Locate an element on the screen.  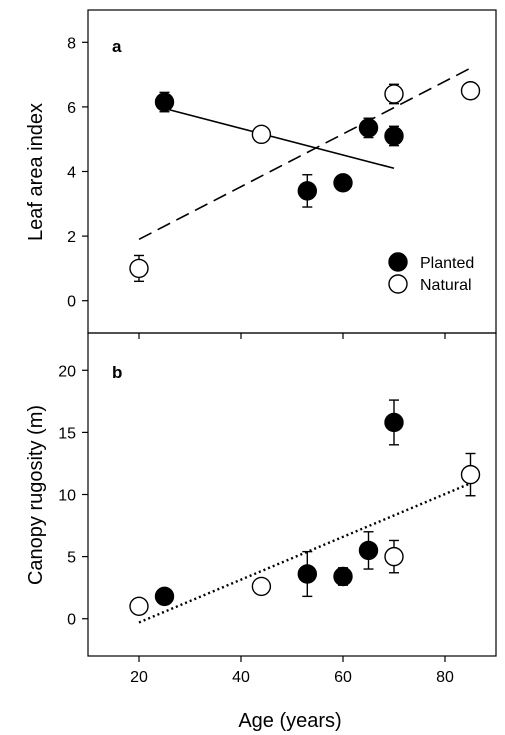
legend-marker-natural is located at coordinates (398, 284).